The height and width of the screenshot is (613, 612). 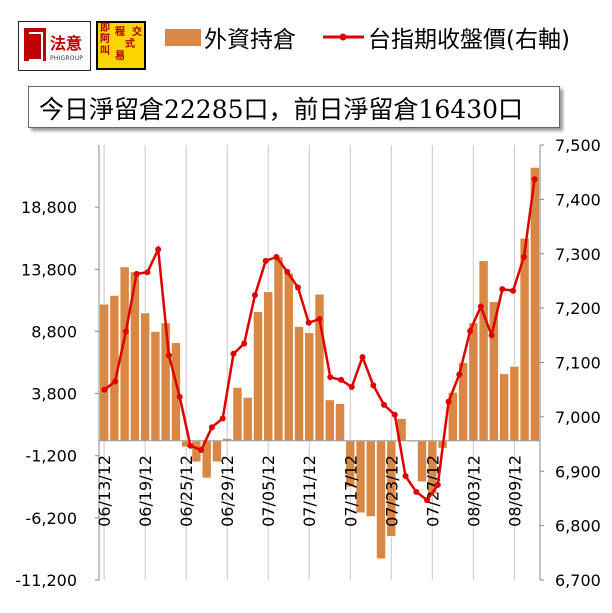 I want to click on logo2-char: 交, so click(x=137, y=32).